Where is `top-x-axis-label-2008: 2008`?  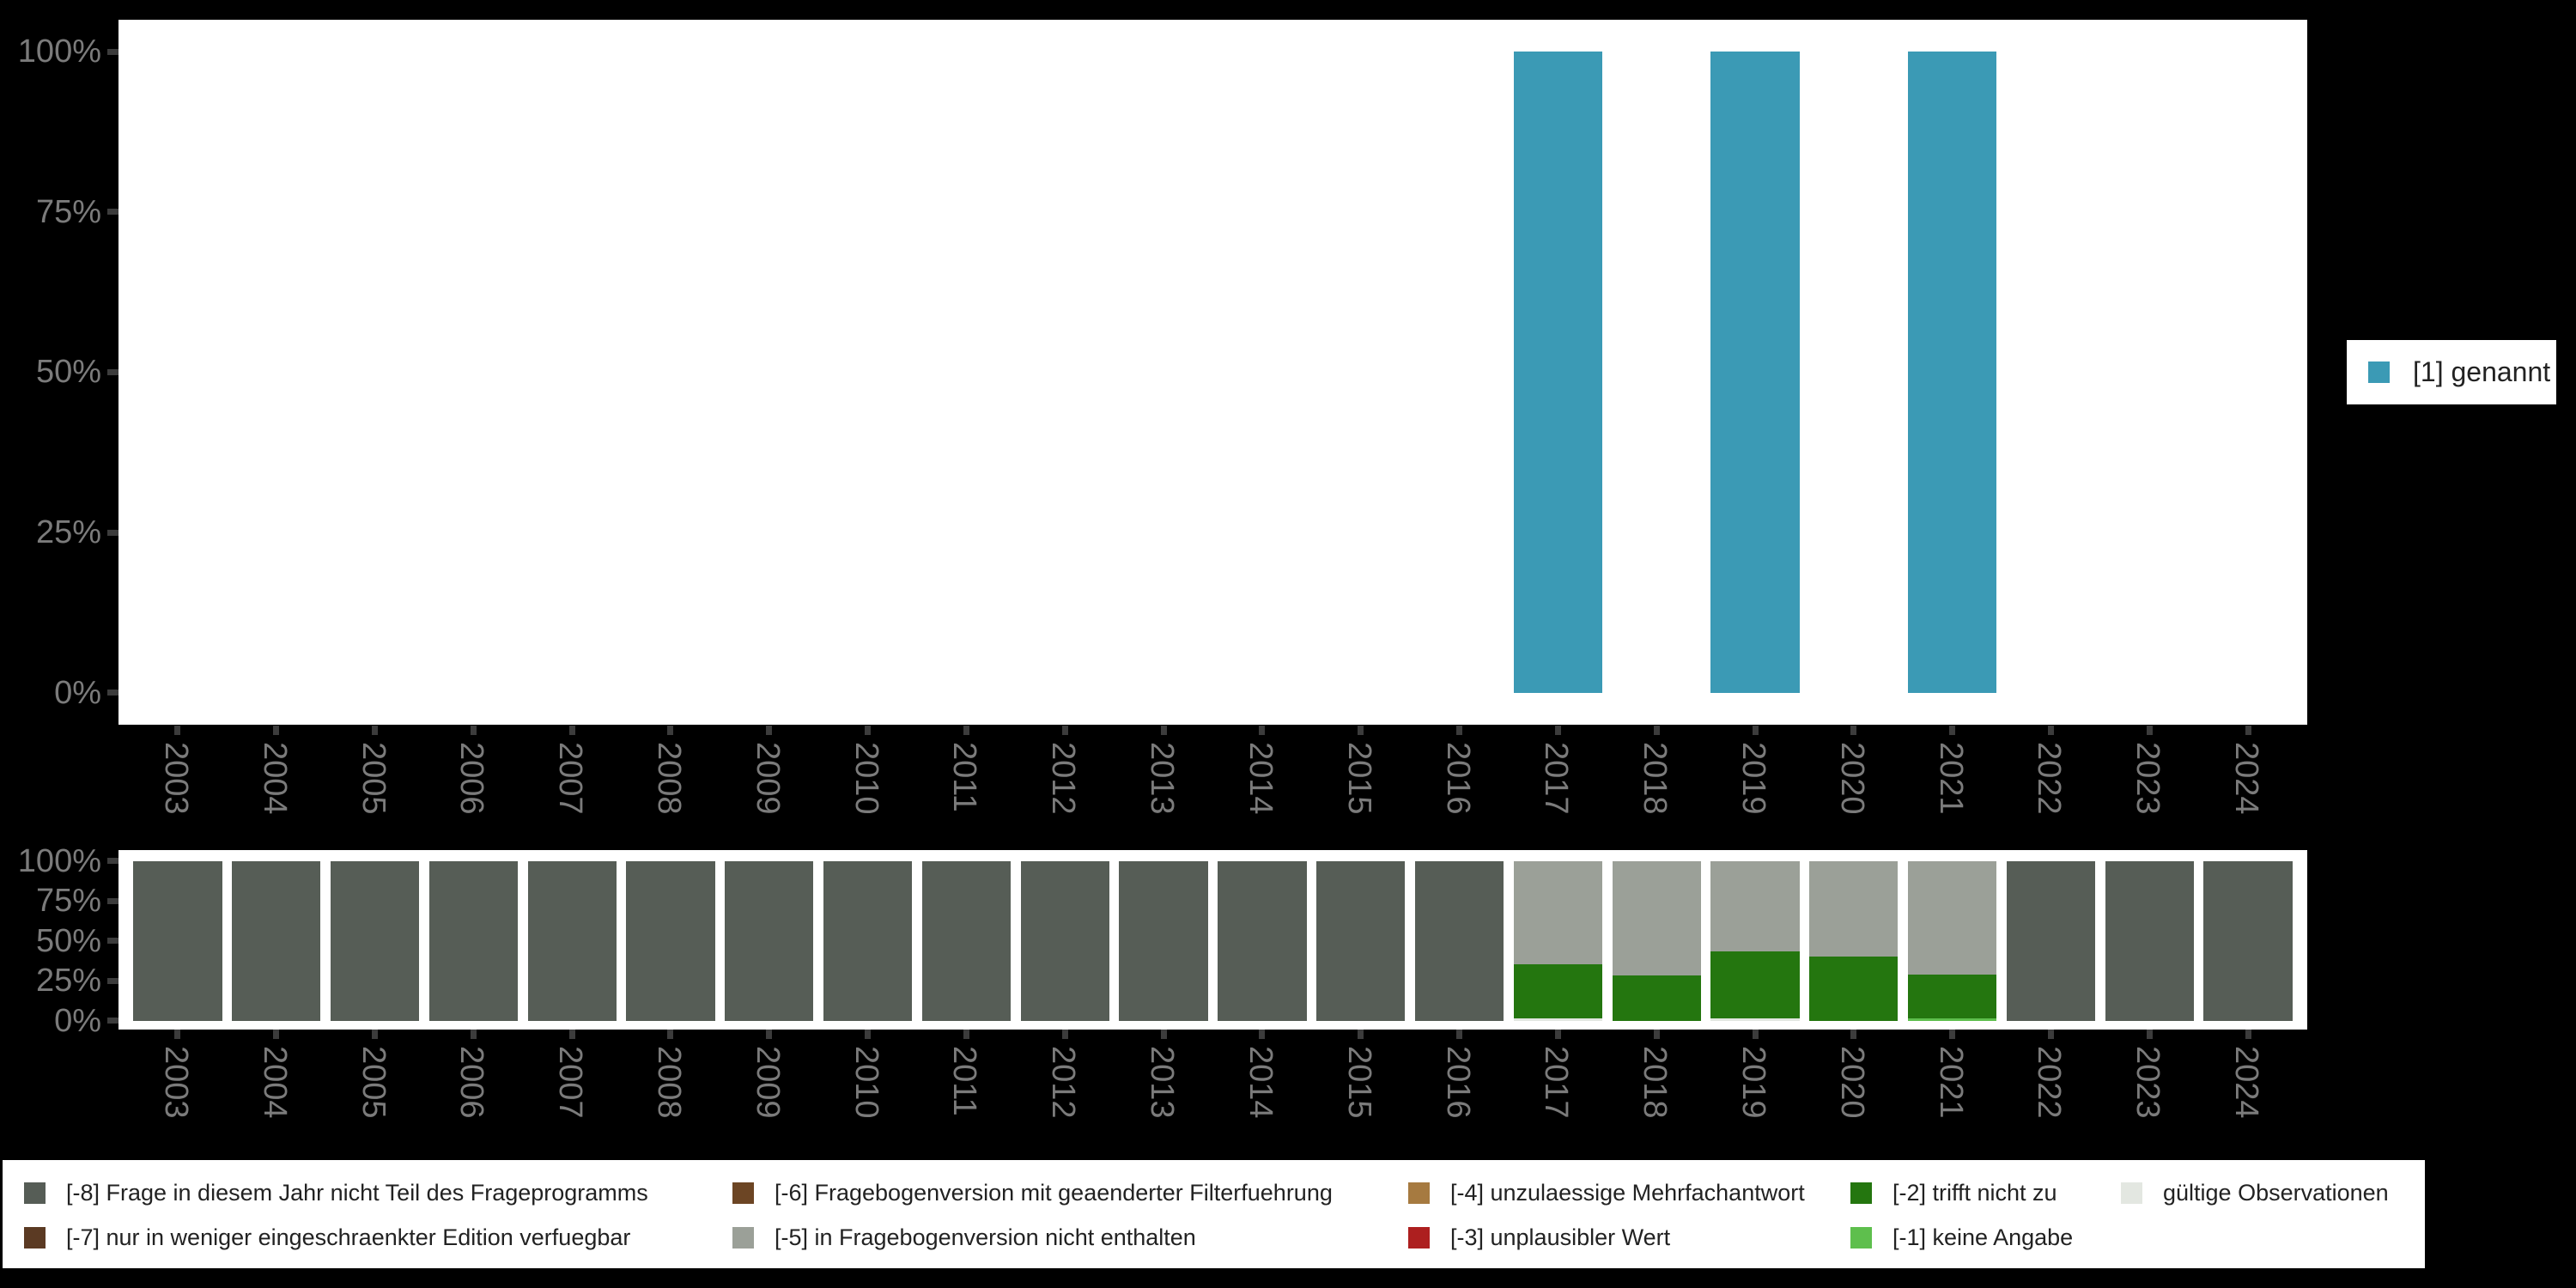
top-x-axis-label-2008: 2008 is located at coordinates (669, 779).